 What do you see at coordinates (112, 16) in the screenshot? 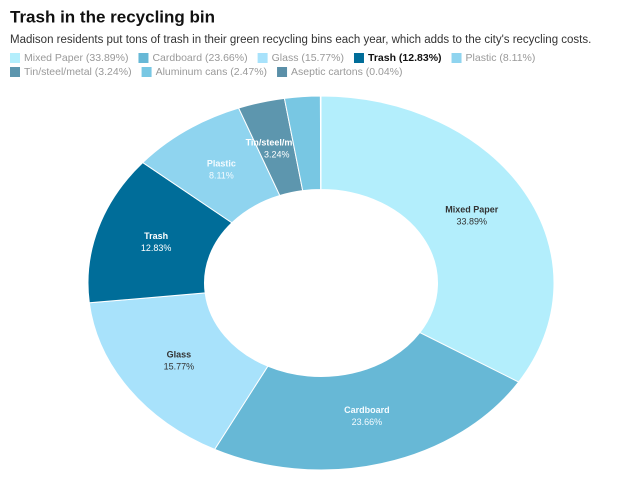
I see `chart-title: Trash in the recycling bin` at bounding box center [112, 16].